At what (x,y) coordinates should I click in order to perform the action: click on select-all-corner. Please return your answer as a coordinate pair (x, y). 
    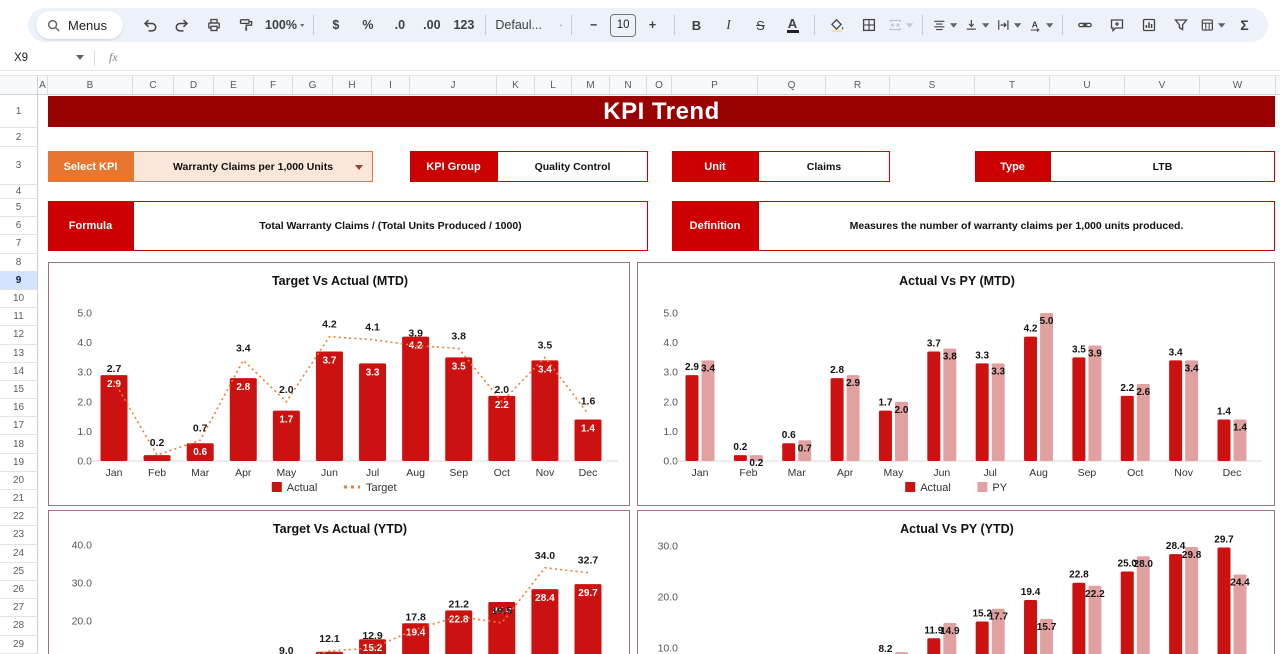
    Looking at the image, I should click on (19, 85).